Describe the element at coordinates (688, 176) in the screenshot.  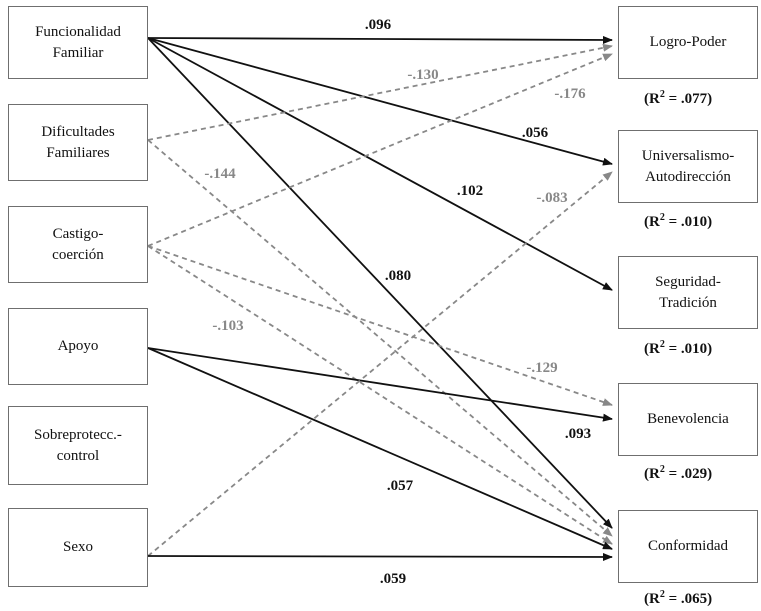
I see `outcome-label-line2: Autodirección` at that location.